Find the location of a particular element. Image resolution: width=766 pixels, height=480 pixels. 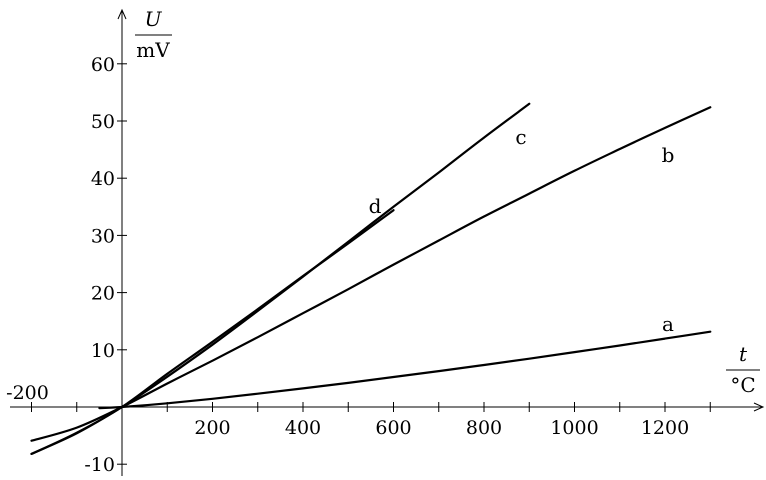

series-line-a is located at coordinates (405, 370).